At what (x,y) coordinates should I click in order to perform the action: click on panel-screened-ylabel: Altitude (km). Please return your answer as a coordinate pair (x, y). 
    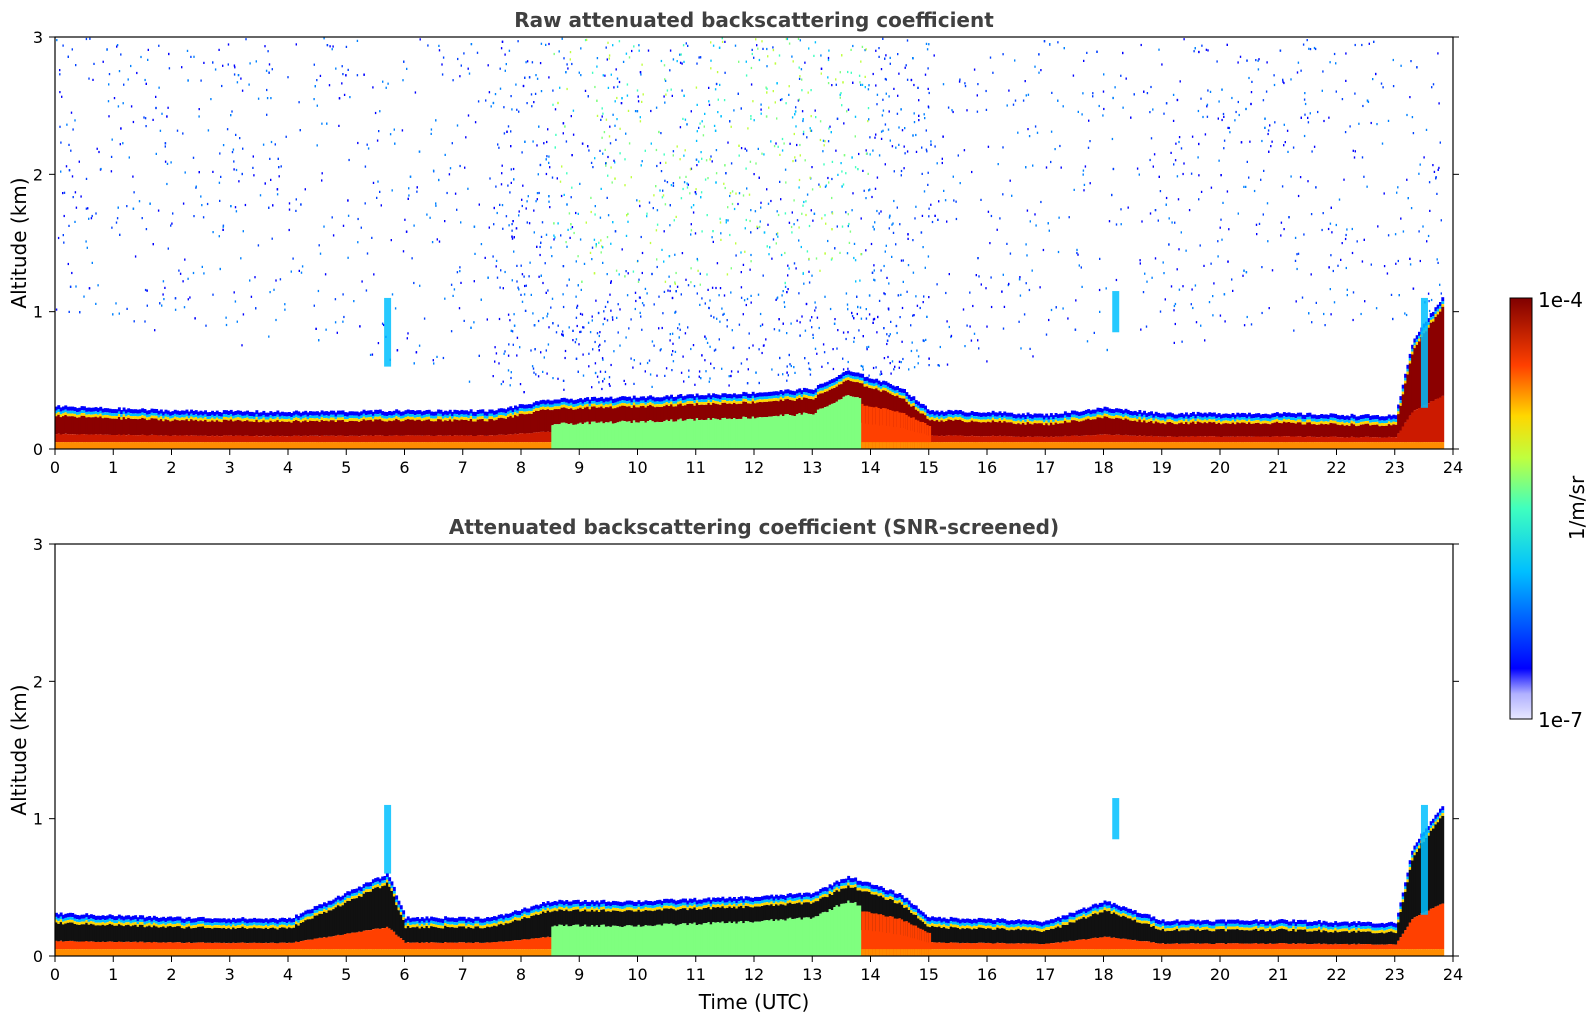
    Looking at the image, I should click on (19, 749).